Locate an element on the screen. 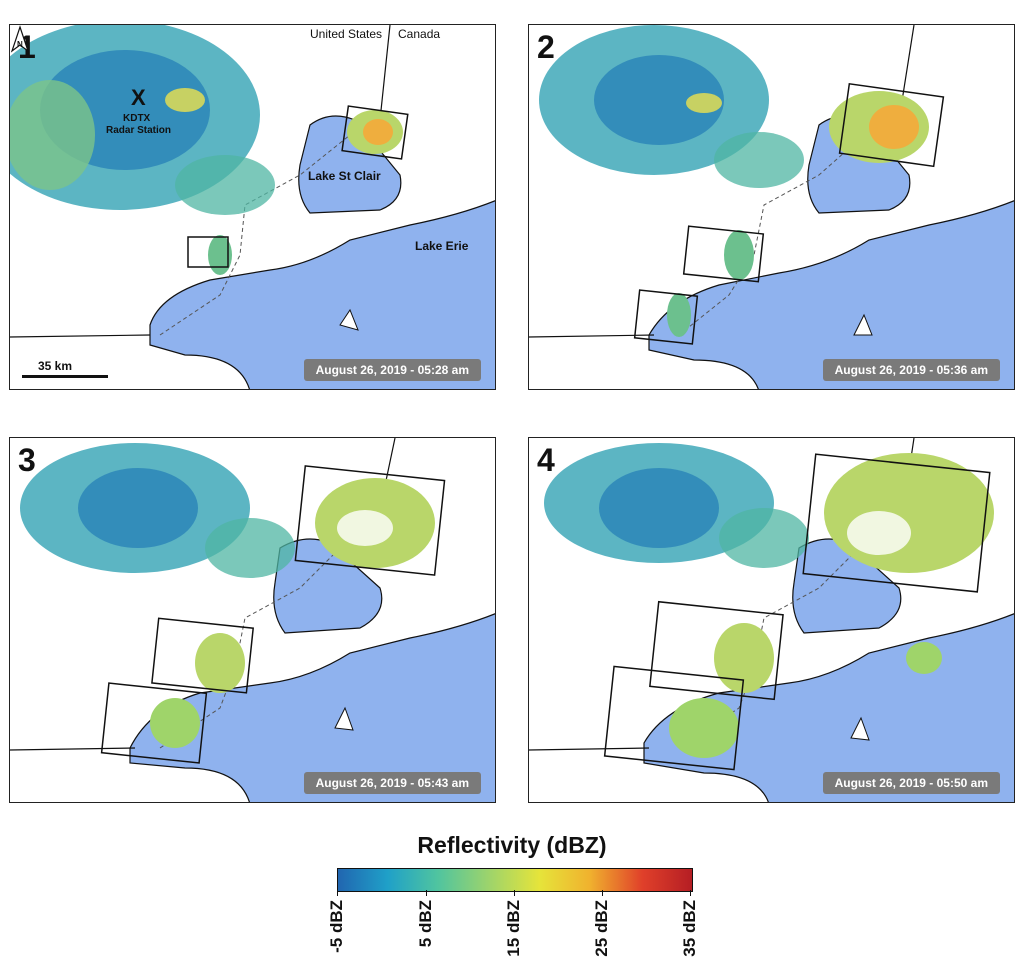 Image resolution: width=1024 pixels, height=962 pixels. panel-timestamp: August 26, 2019 - 05:28 am is located at coordinates (392, 370).